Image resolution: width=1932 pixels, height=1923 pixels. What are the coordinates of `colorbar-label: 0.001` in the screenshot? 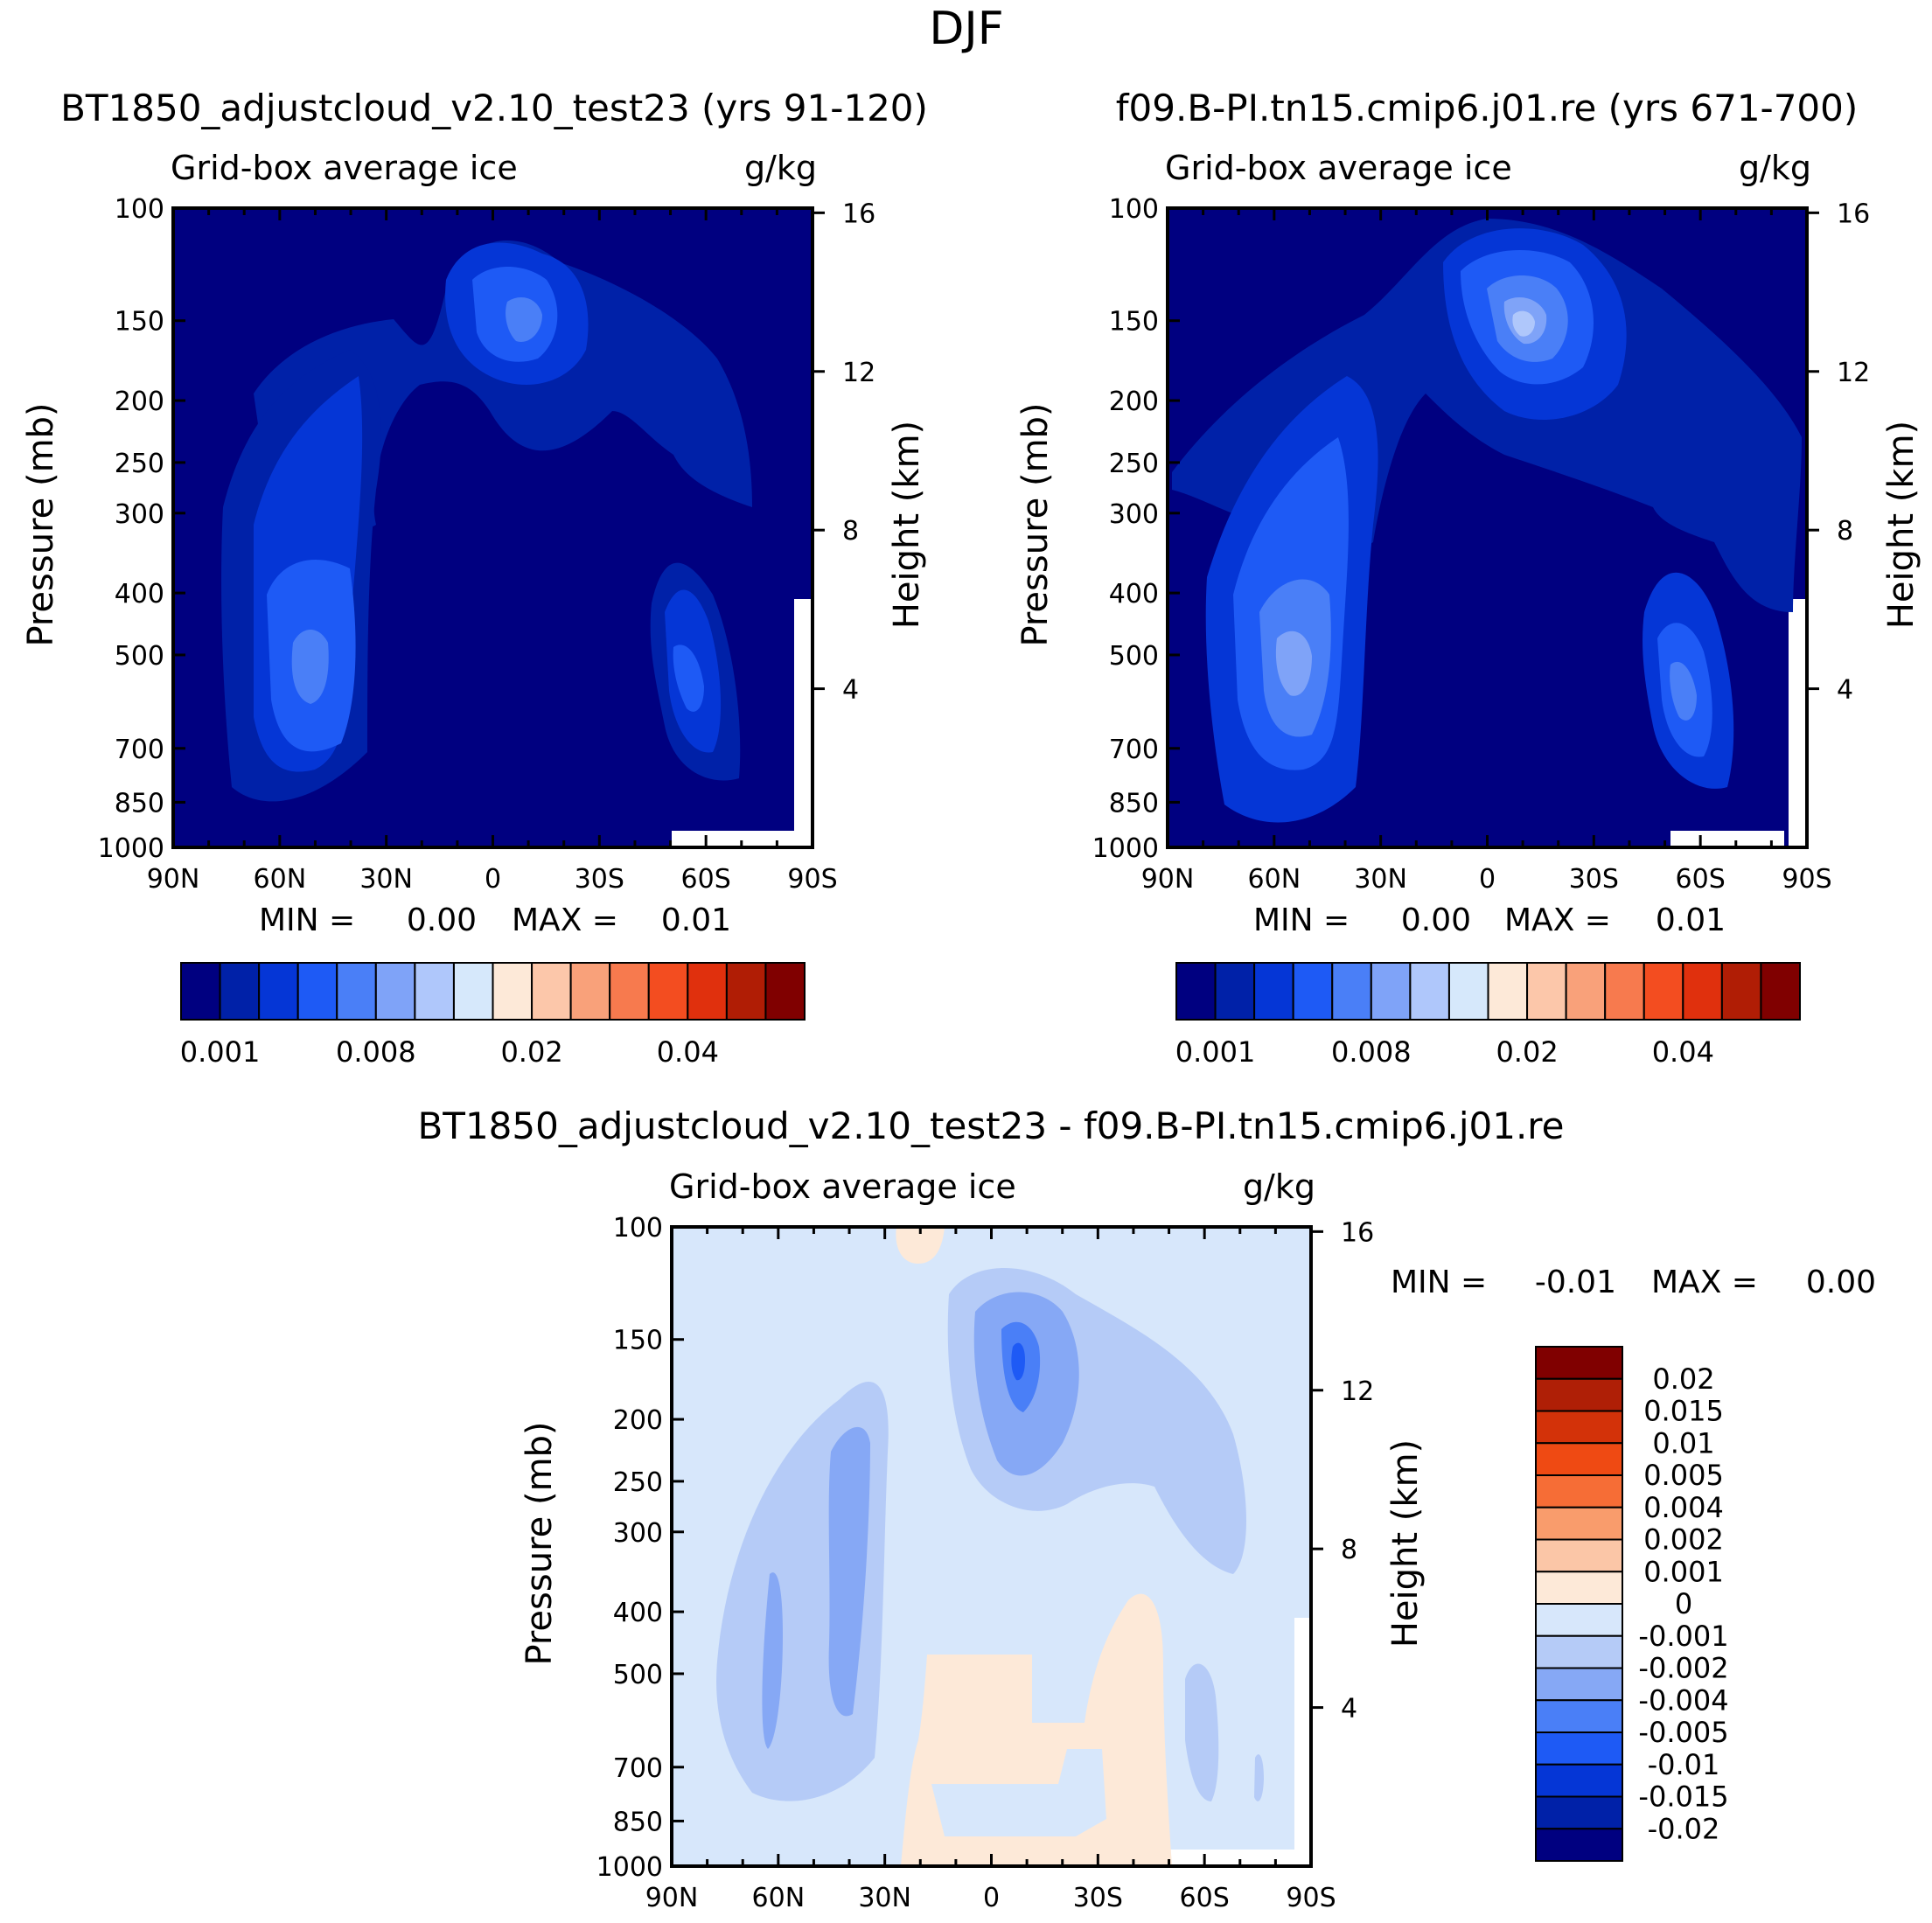 It's located at (1215, 1052).